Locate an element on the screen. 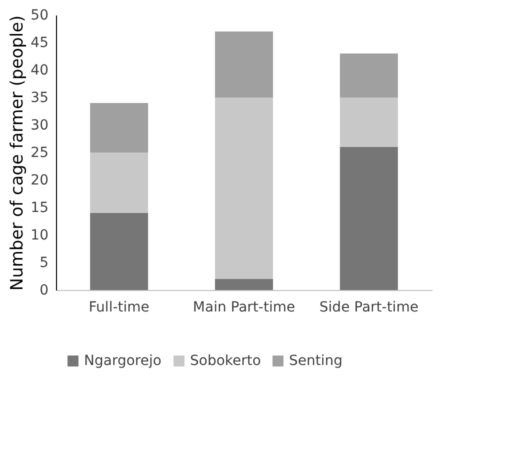 This screenshot has height=461, width=519. legend-label: Ngargorejo is located at coordinates (123, 361).